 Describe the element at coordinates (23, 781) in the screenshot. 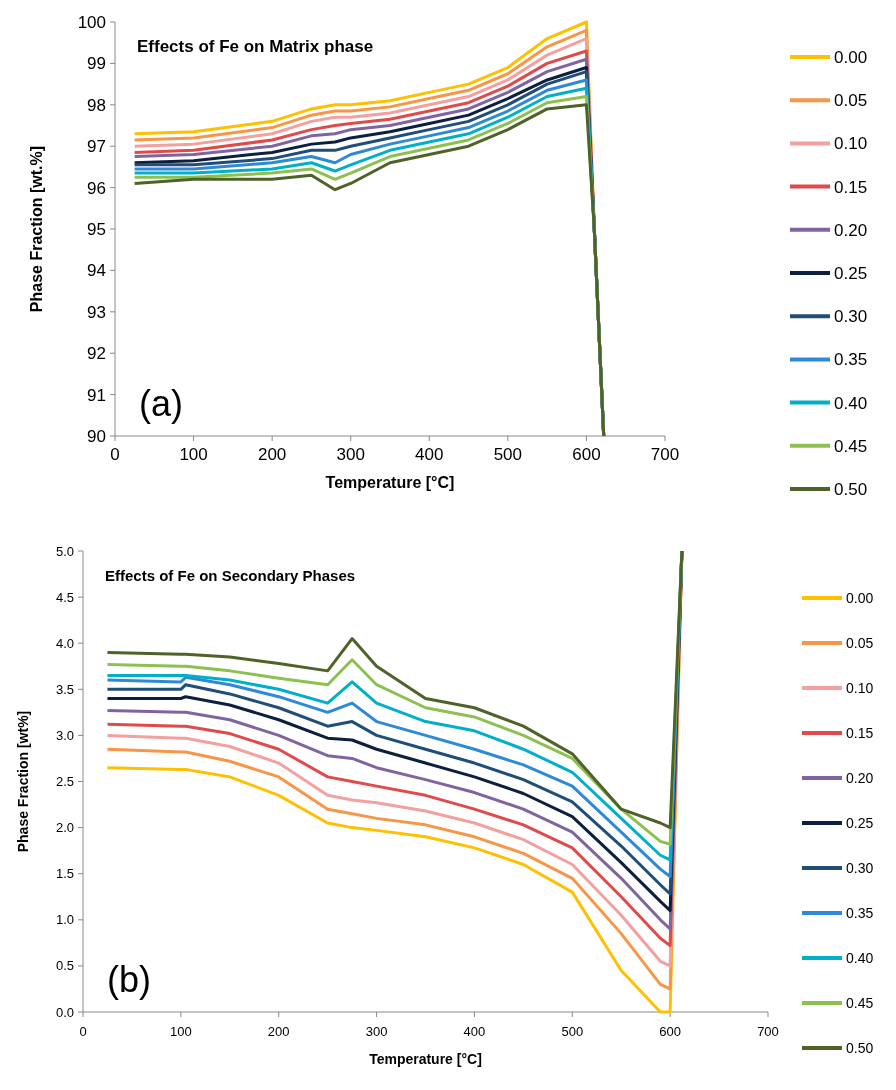

I see `y-axis-title: Phase Fraction [wt%]` at that location.